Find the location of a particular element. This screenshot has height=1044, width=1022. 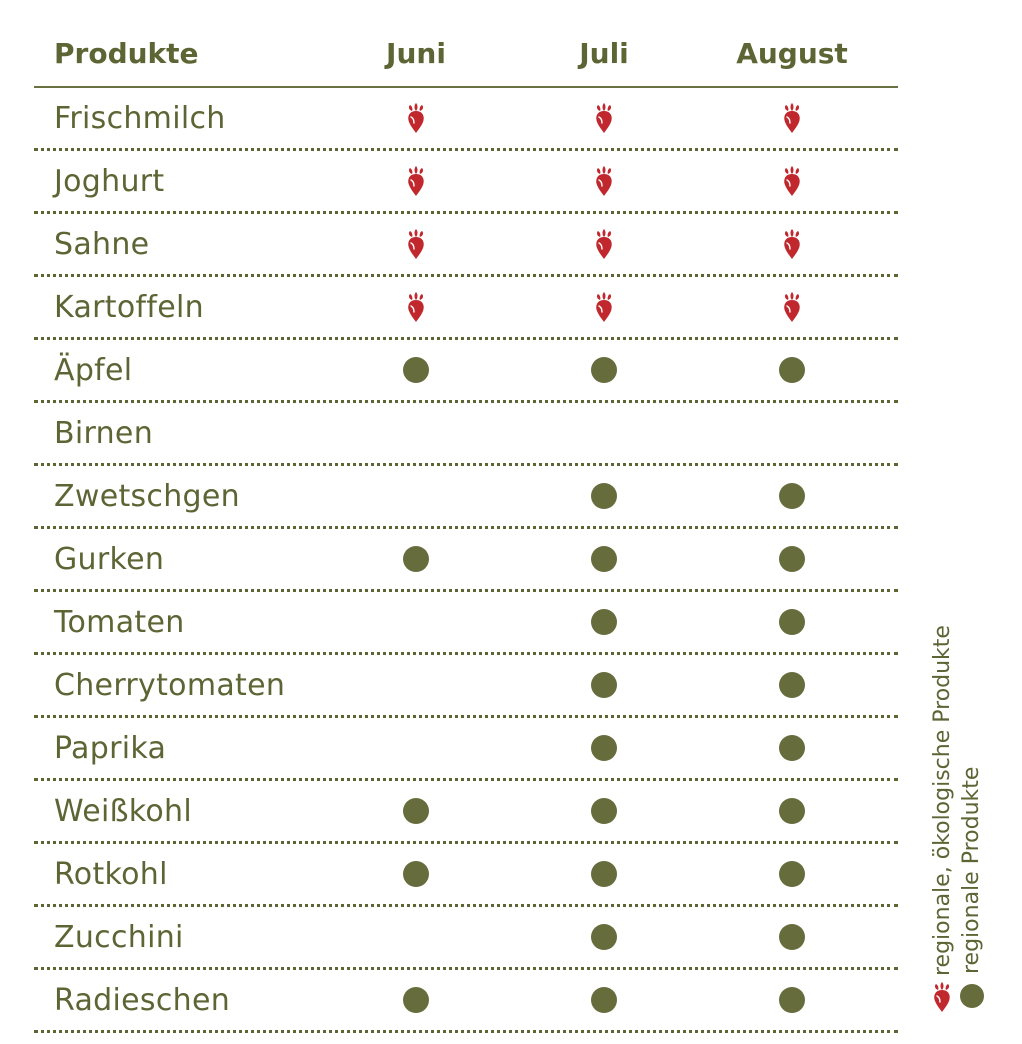

legend-eco-label: regionale, ökologische Produkte is located at coordinates (942, 800).